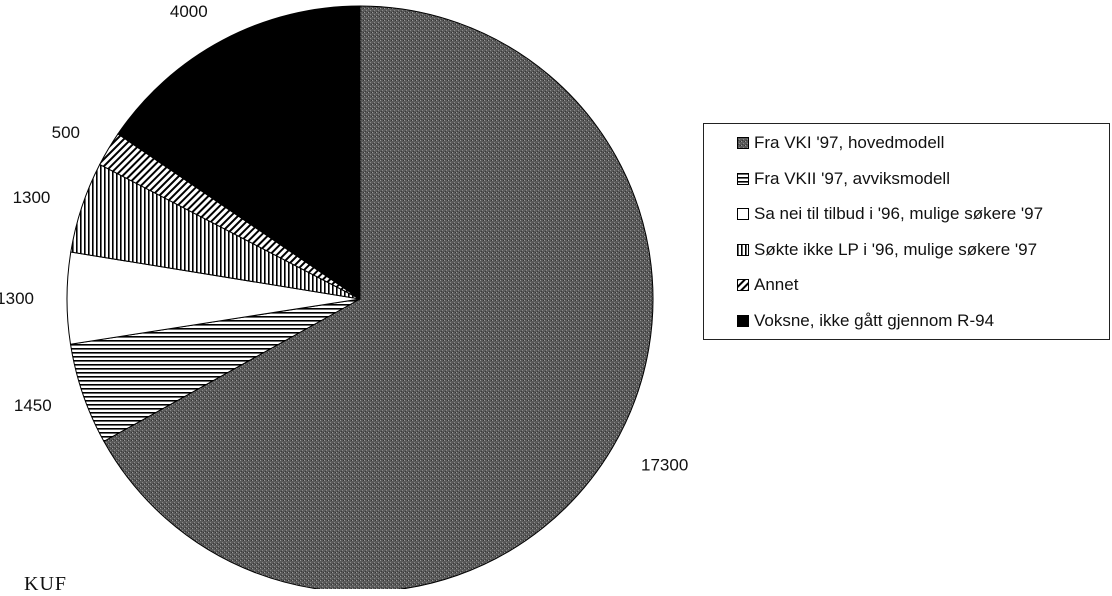 This screenshot has height=596, width=1112. What do you see at coordinates (776, 285) in the screenshot?
I see `legend-label: Annet` at bounding box center [776, 285].